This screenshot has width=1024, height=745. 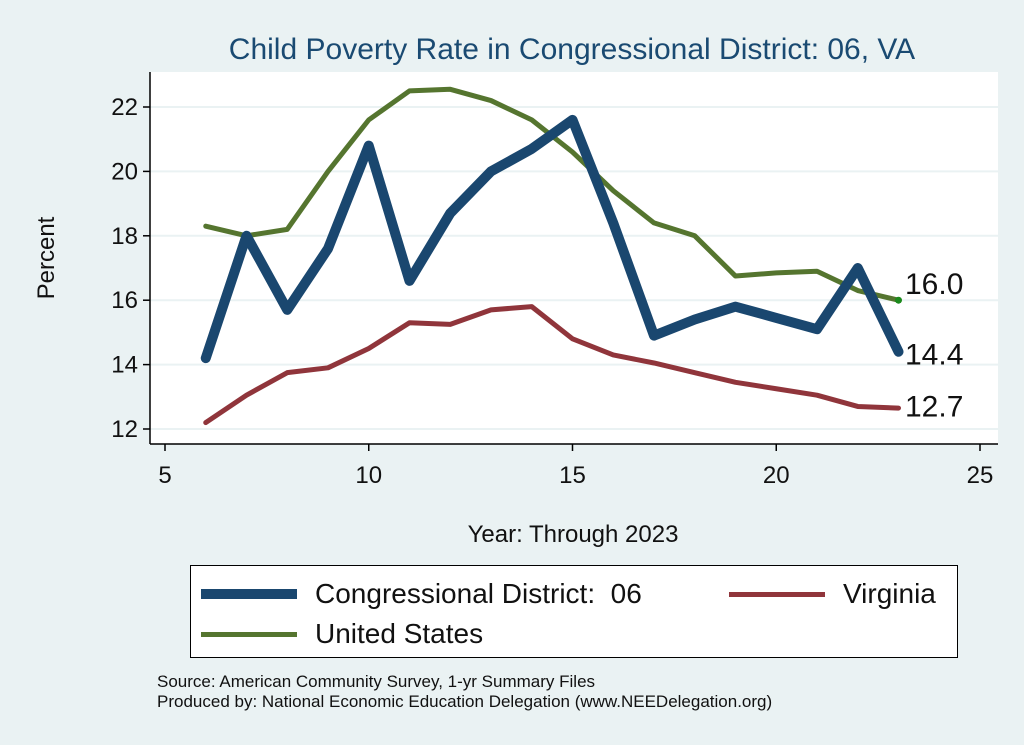 What do you see at coordinates (249, 594) in the screenshot?
I see `legend-key-district` at bounding box center [249, 594].